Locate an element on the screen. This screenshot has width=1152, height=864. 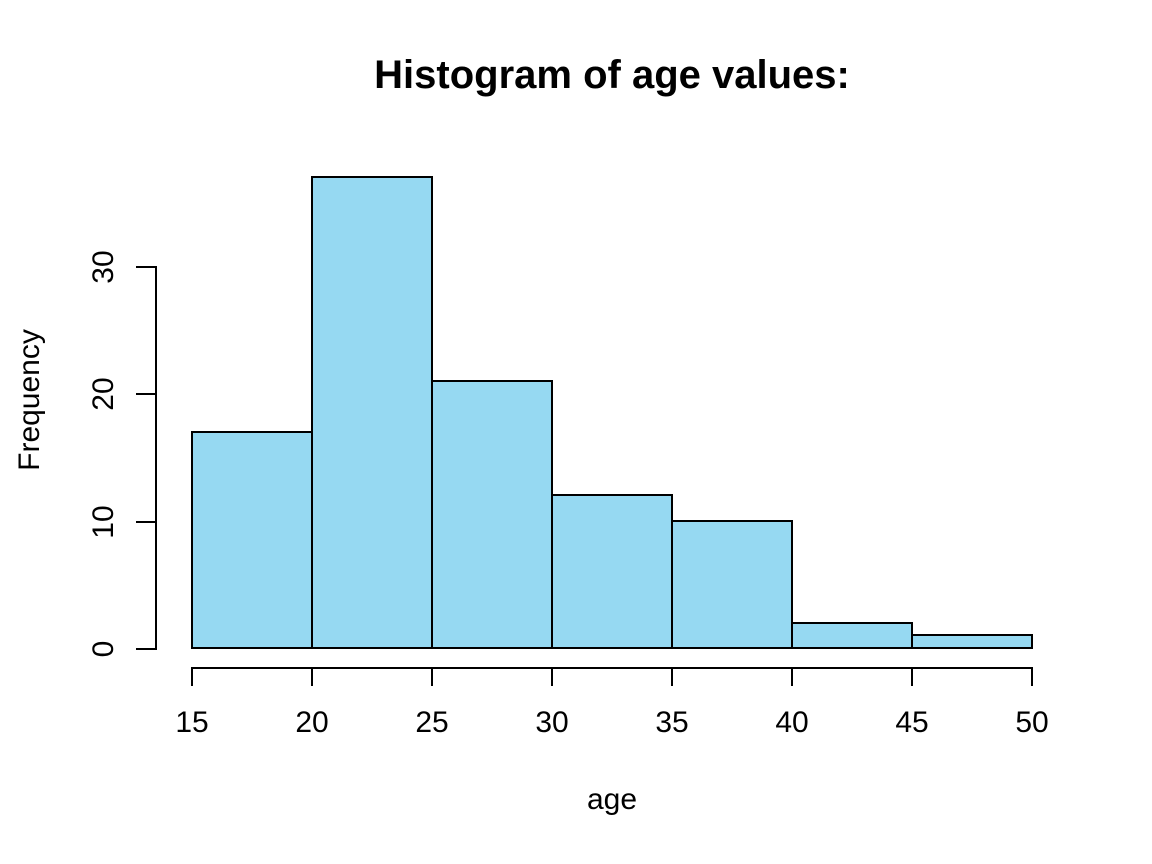
x-tick-label: 50 is located at coordinates (1032, 722).